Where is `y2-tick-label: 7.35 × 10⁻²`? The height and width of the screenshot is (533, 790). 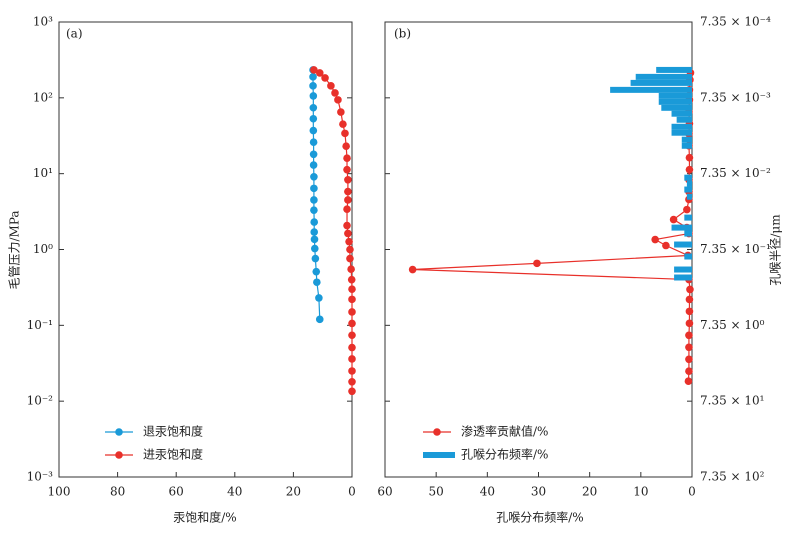
y2-tick-label: 7.35 × 10⁻² is located at coordinates (735, 173).